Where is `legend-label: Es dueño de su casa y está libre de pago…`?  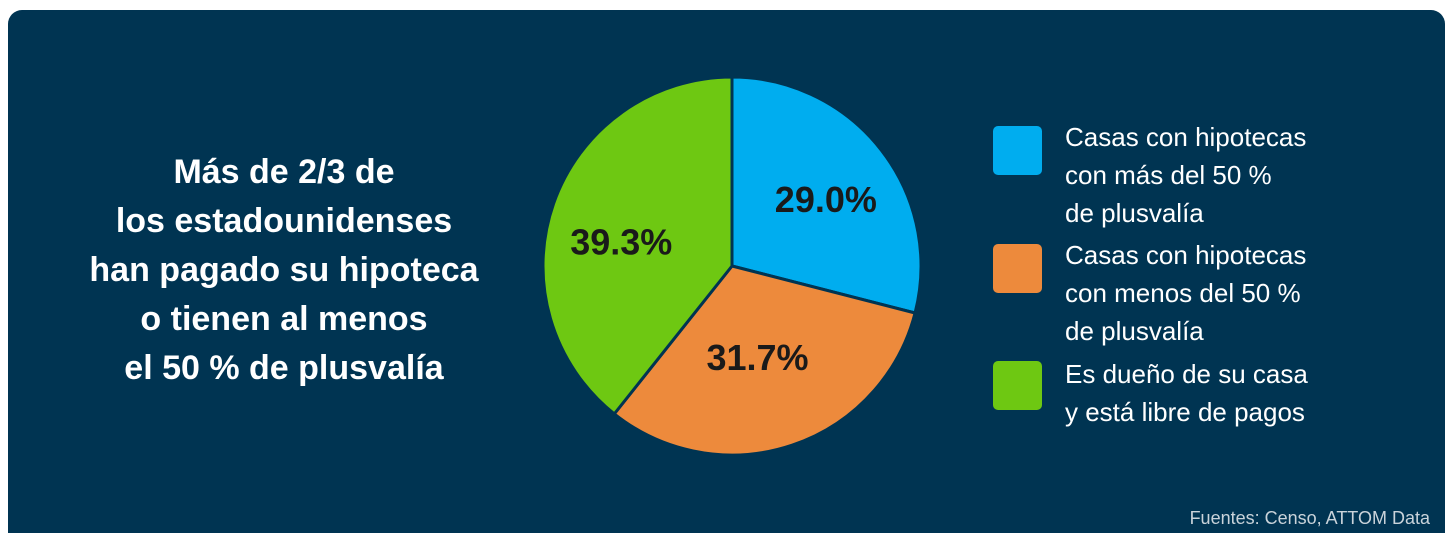 legend-label: Es dueño de su casa y está libre de pago… is located at coordinates (1186, 393).